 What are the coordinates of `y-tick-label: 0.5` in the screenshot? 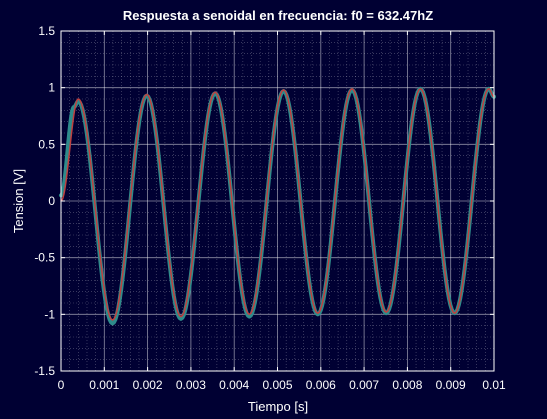 It's located at (46, 144).